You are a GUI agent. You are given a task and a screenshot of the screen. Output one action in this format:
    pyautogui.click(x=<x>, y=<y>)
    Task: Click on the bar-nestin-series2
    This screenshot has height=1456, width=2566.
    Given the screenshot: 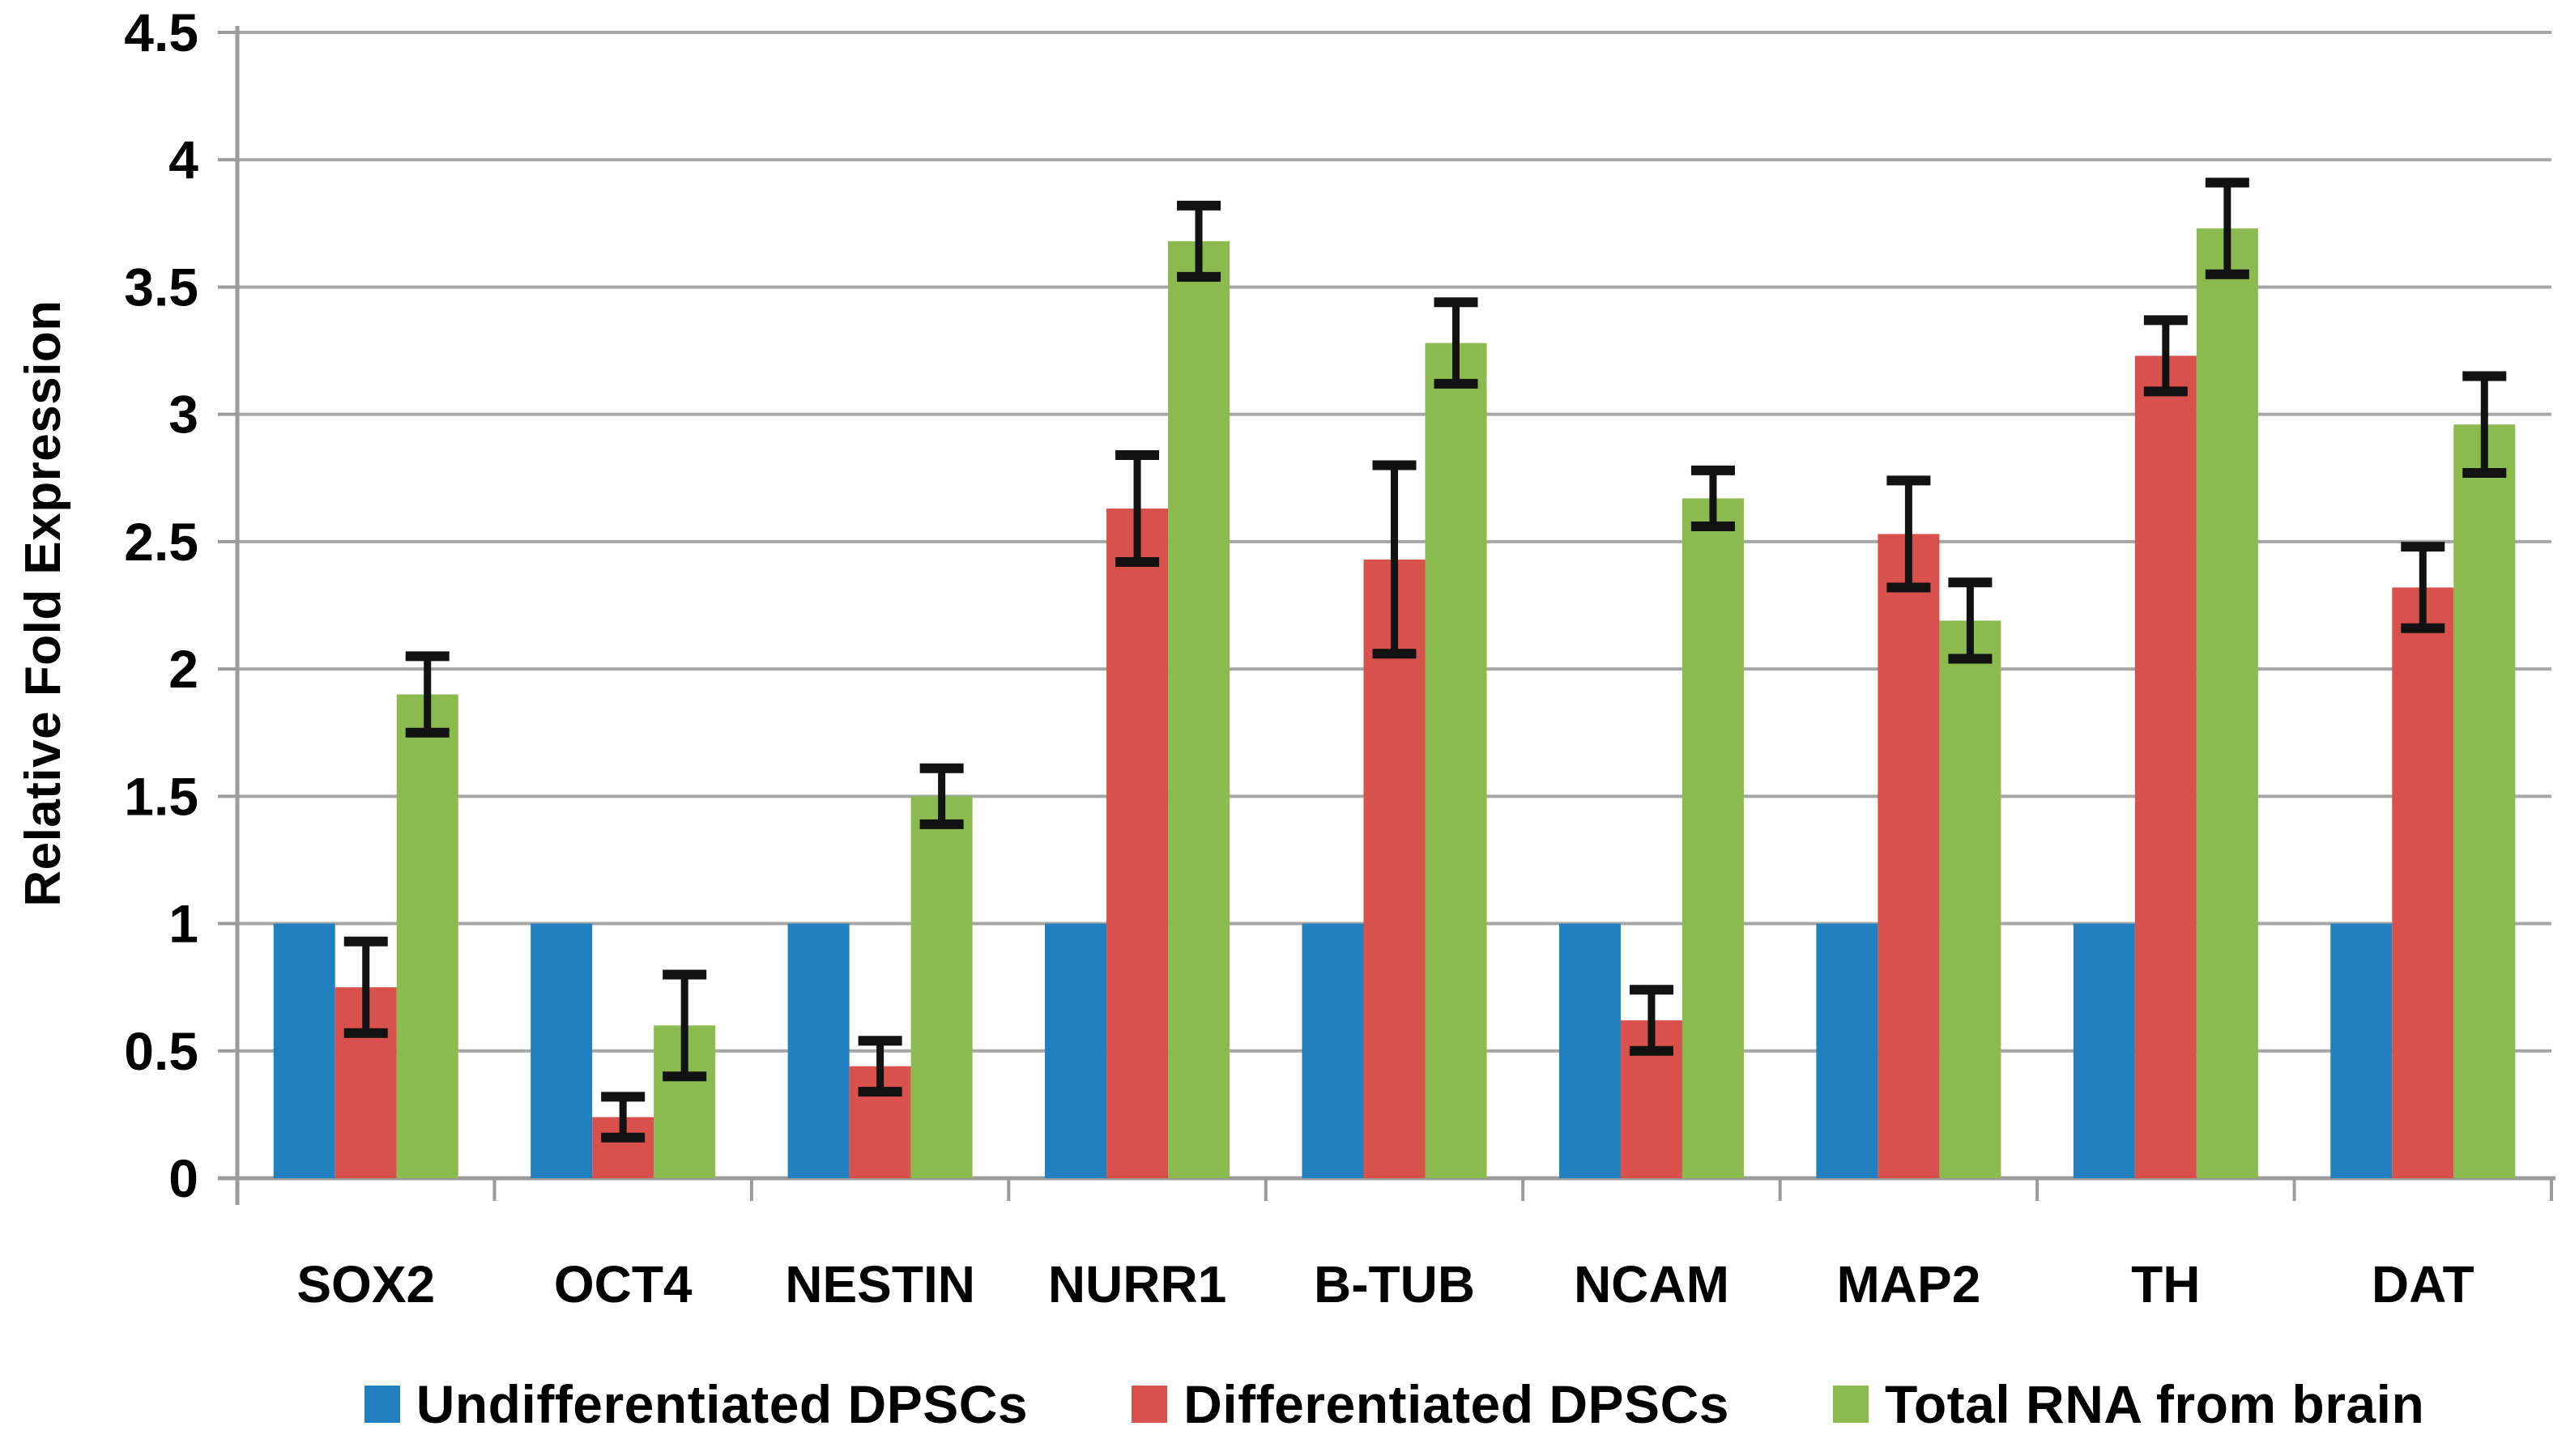 What is the action you would take?
    pyautogui.click(x=942, y=987)
    